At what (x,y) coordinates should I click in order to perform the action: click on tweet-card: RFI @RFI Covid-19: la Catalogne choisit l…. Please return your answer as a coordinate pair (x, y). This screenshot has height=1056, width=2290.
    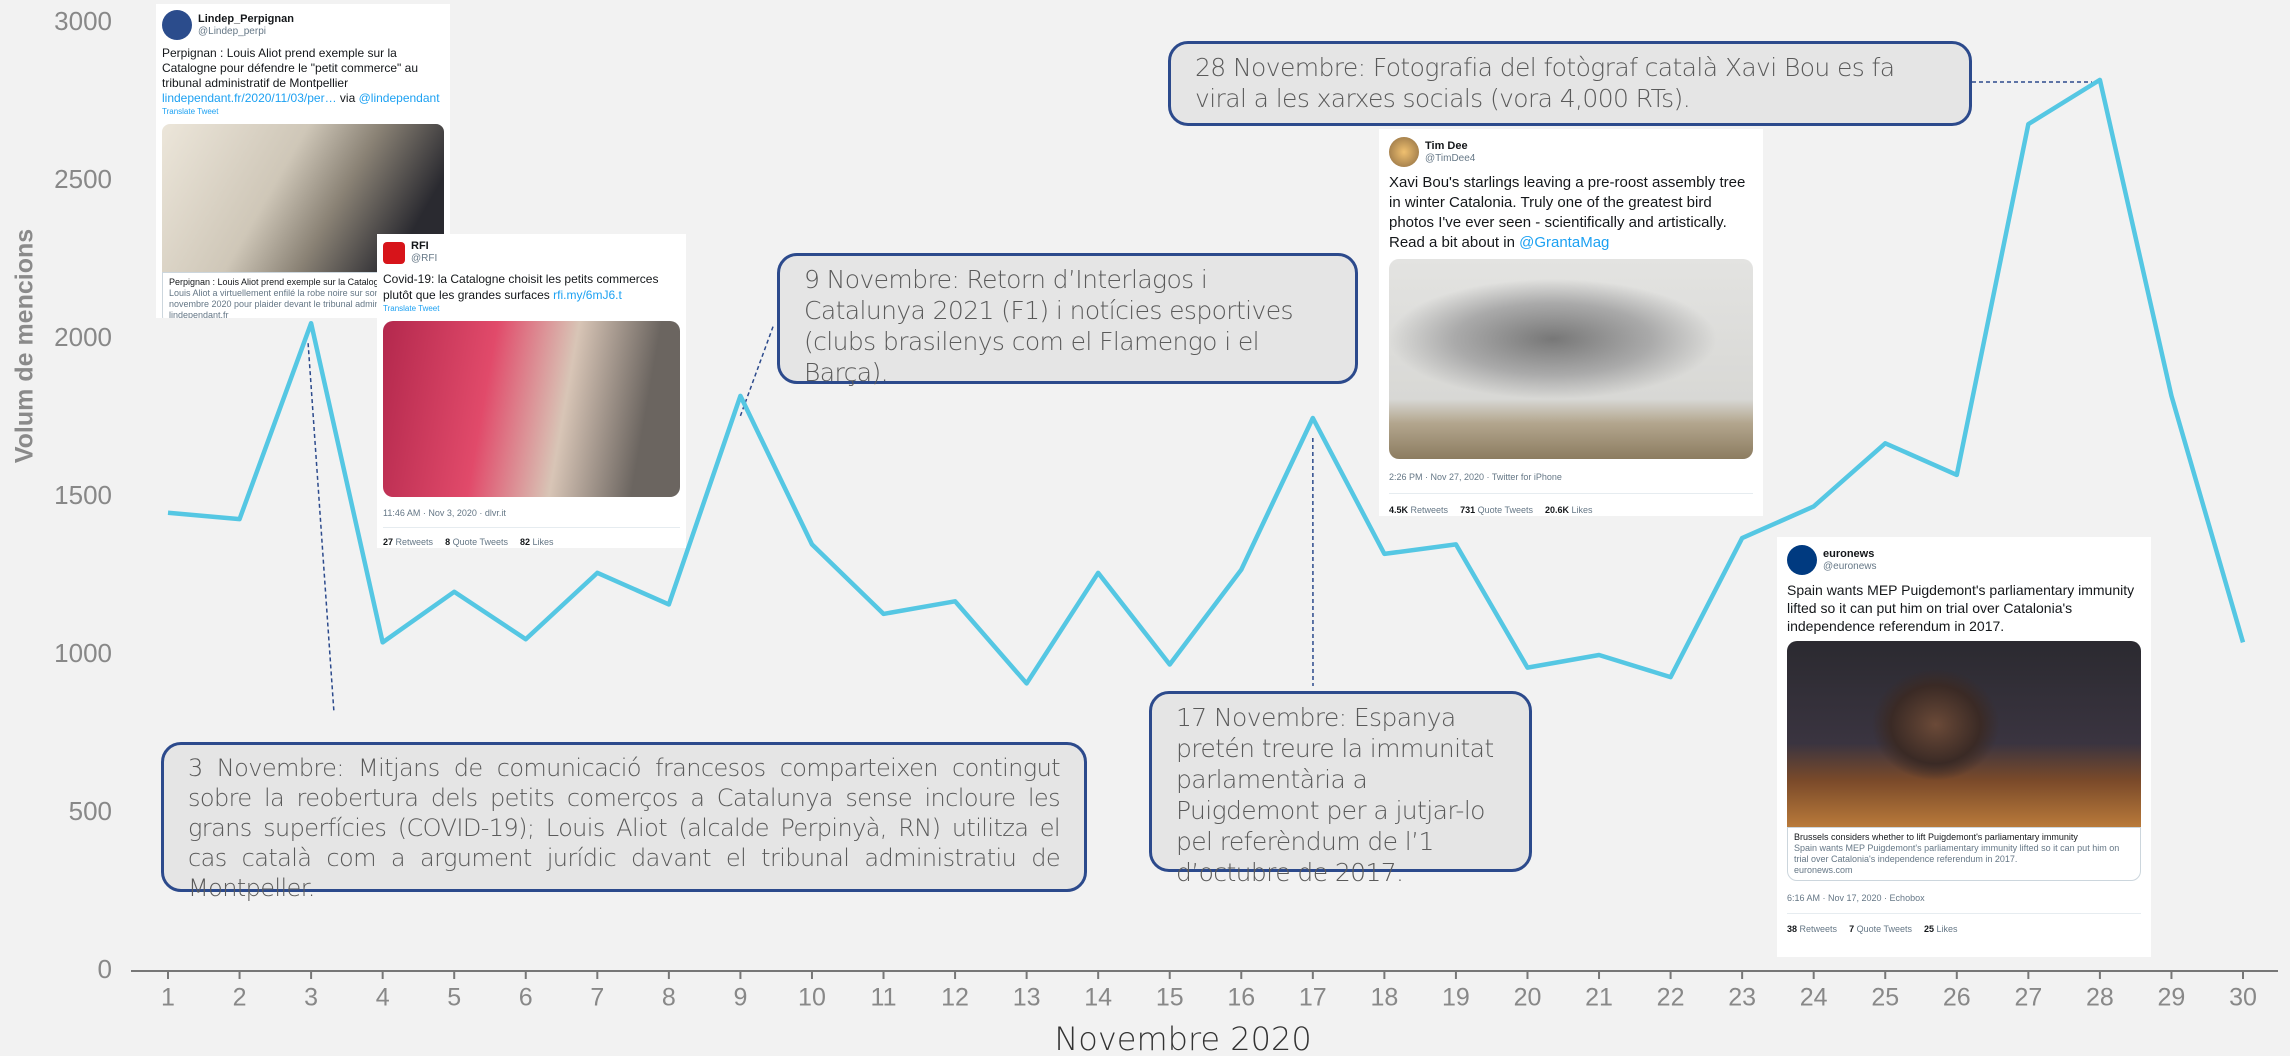
    Looking at the image, I should click on (531, 391).